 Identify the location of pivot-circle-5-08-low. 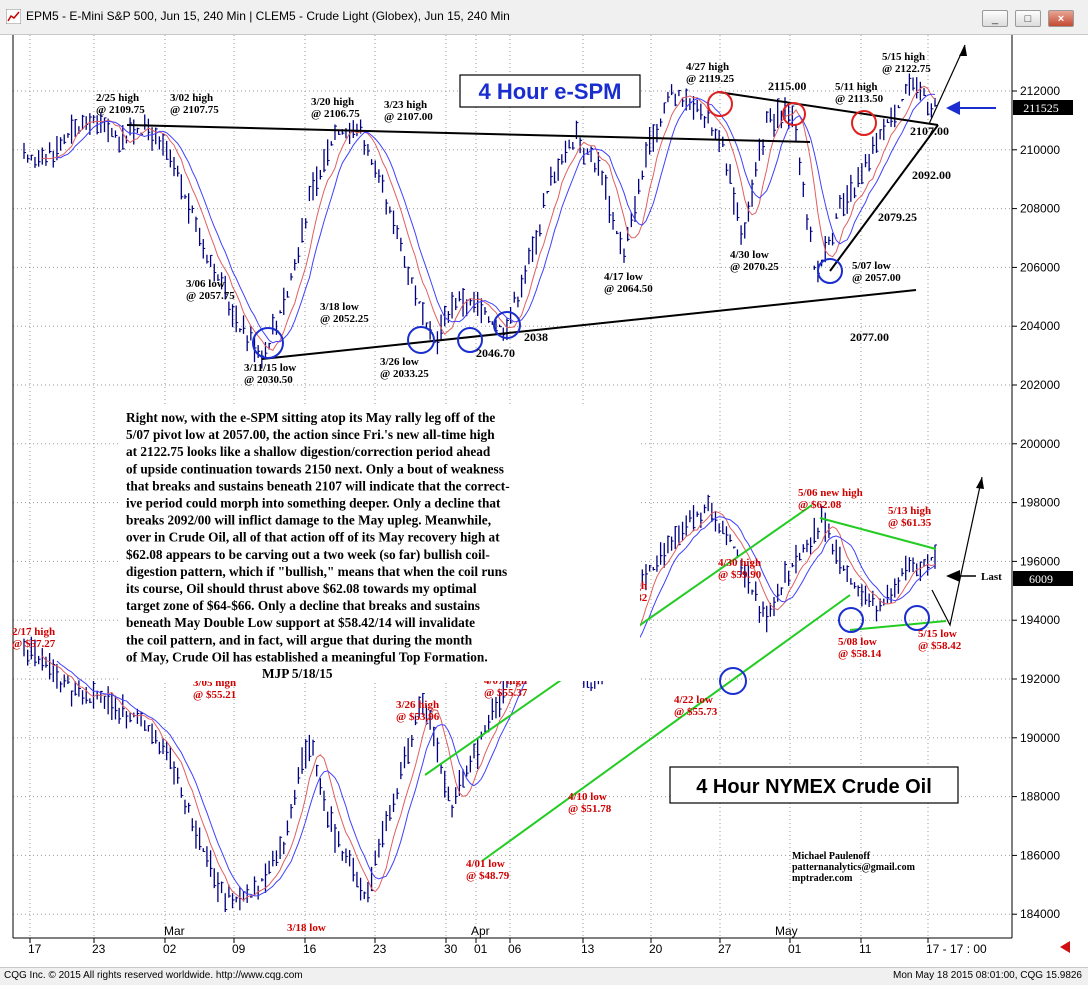
(851, 620).